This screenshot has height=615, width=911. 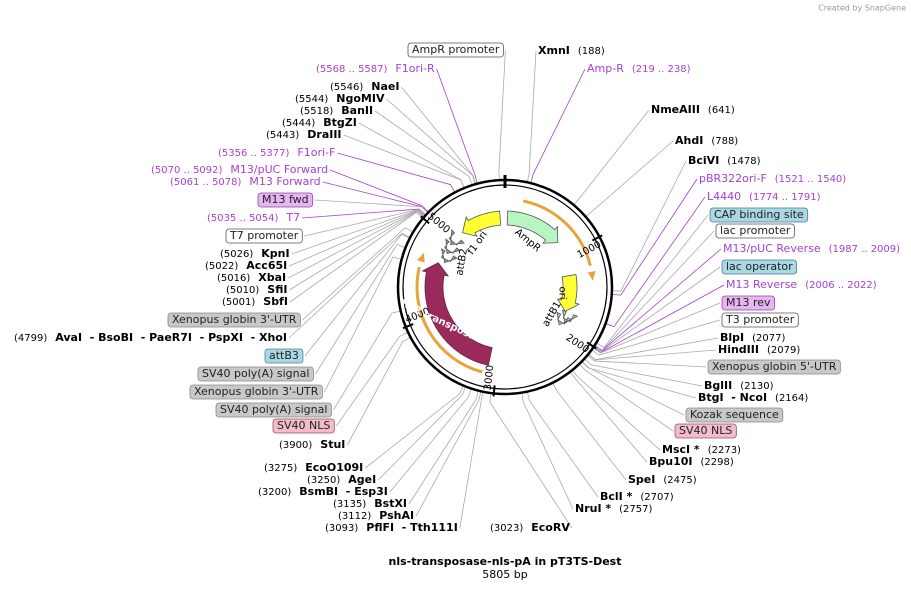 I want to click on feature-name: CAP binding site, so click(x=759, y=214).